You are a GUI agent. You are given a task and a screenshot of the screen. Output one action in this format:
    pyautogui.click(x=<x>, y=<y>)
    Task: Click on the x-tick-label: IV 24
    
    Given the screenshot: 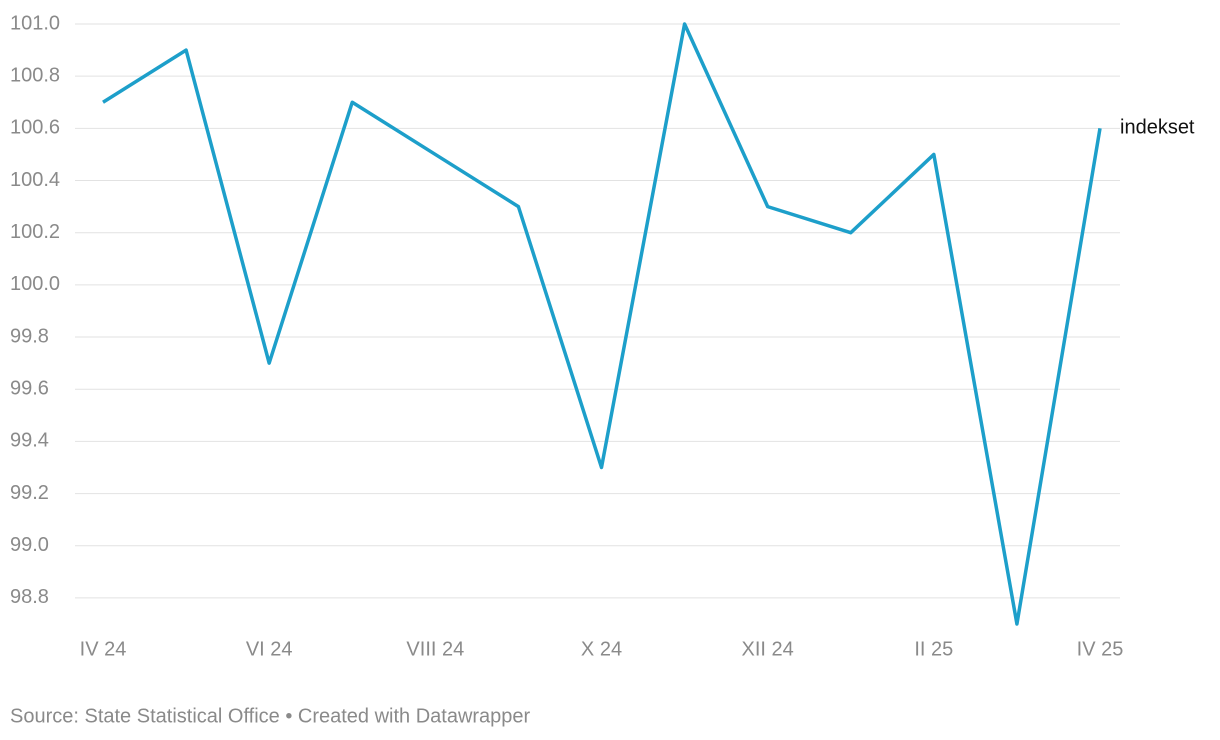 What is the action you would take?
    pyautogui.click(x=103, y=649)
    